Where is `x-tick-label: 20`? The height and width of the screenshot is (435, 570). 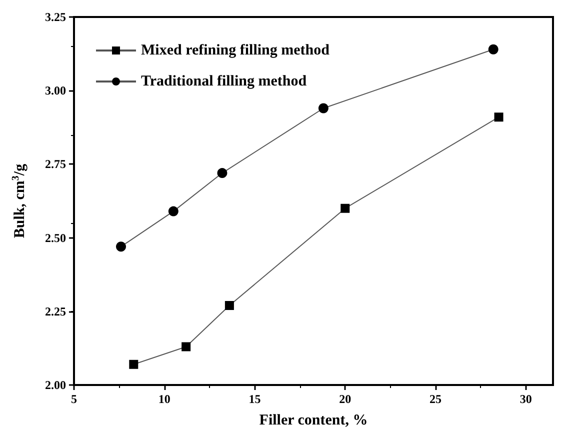
x-tick-label: 20 is located at coordinates (345, 399).